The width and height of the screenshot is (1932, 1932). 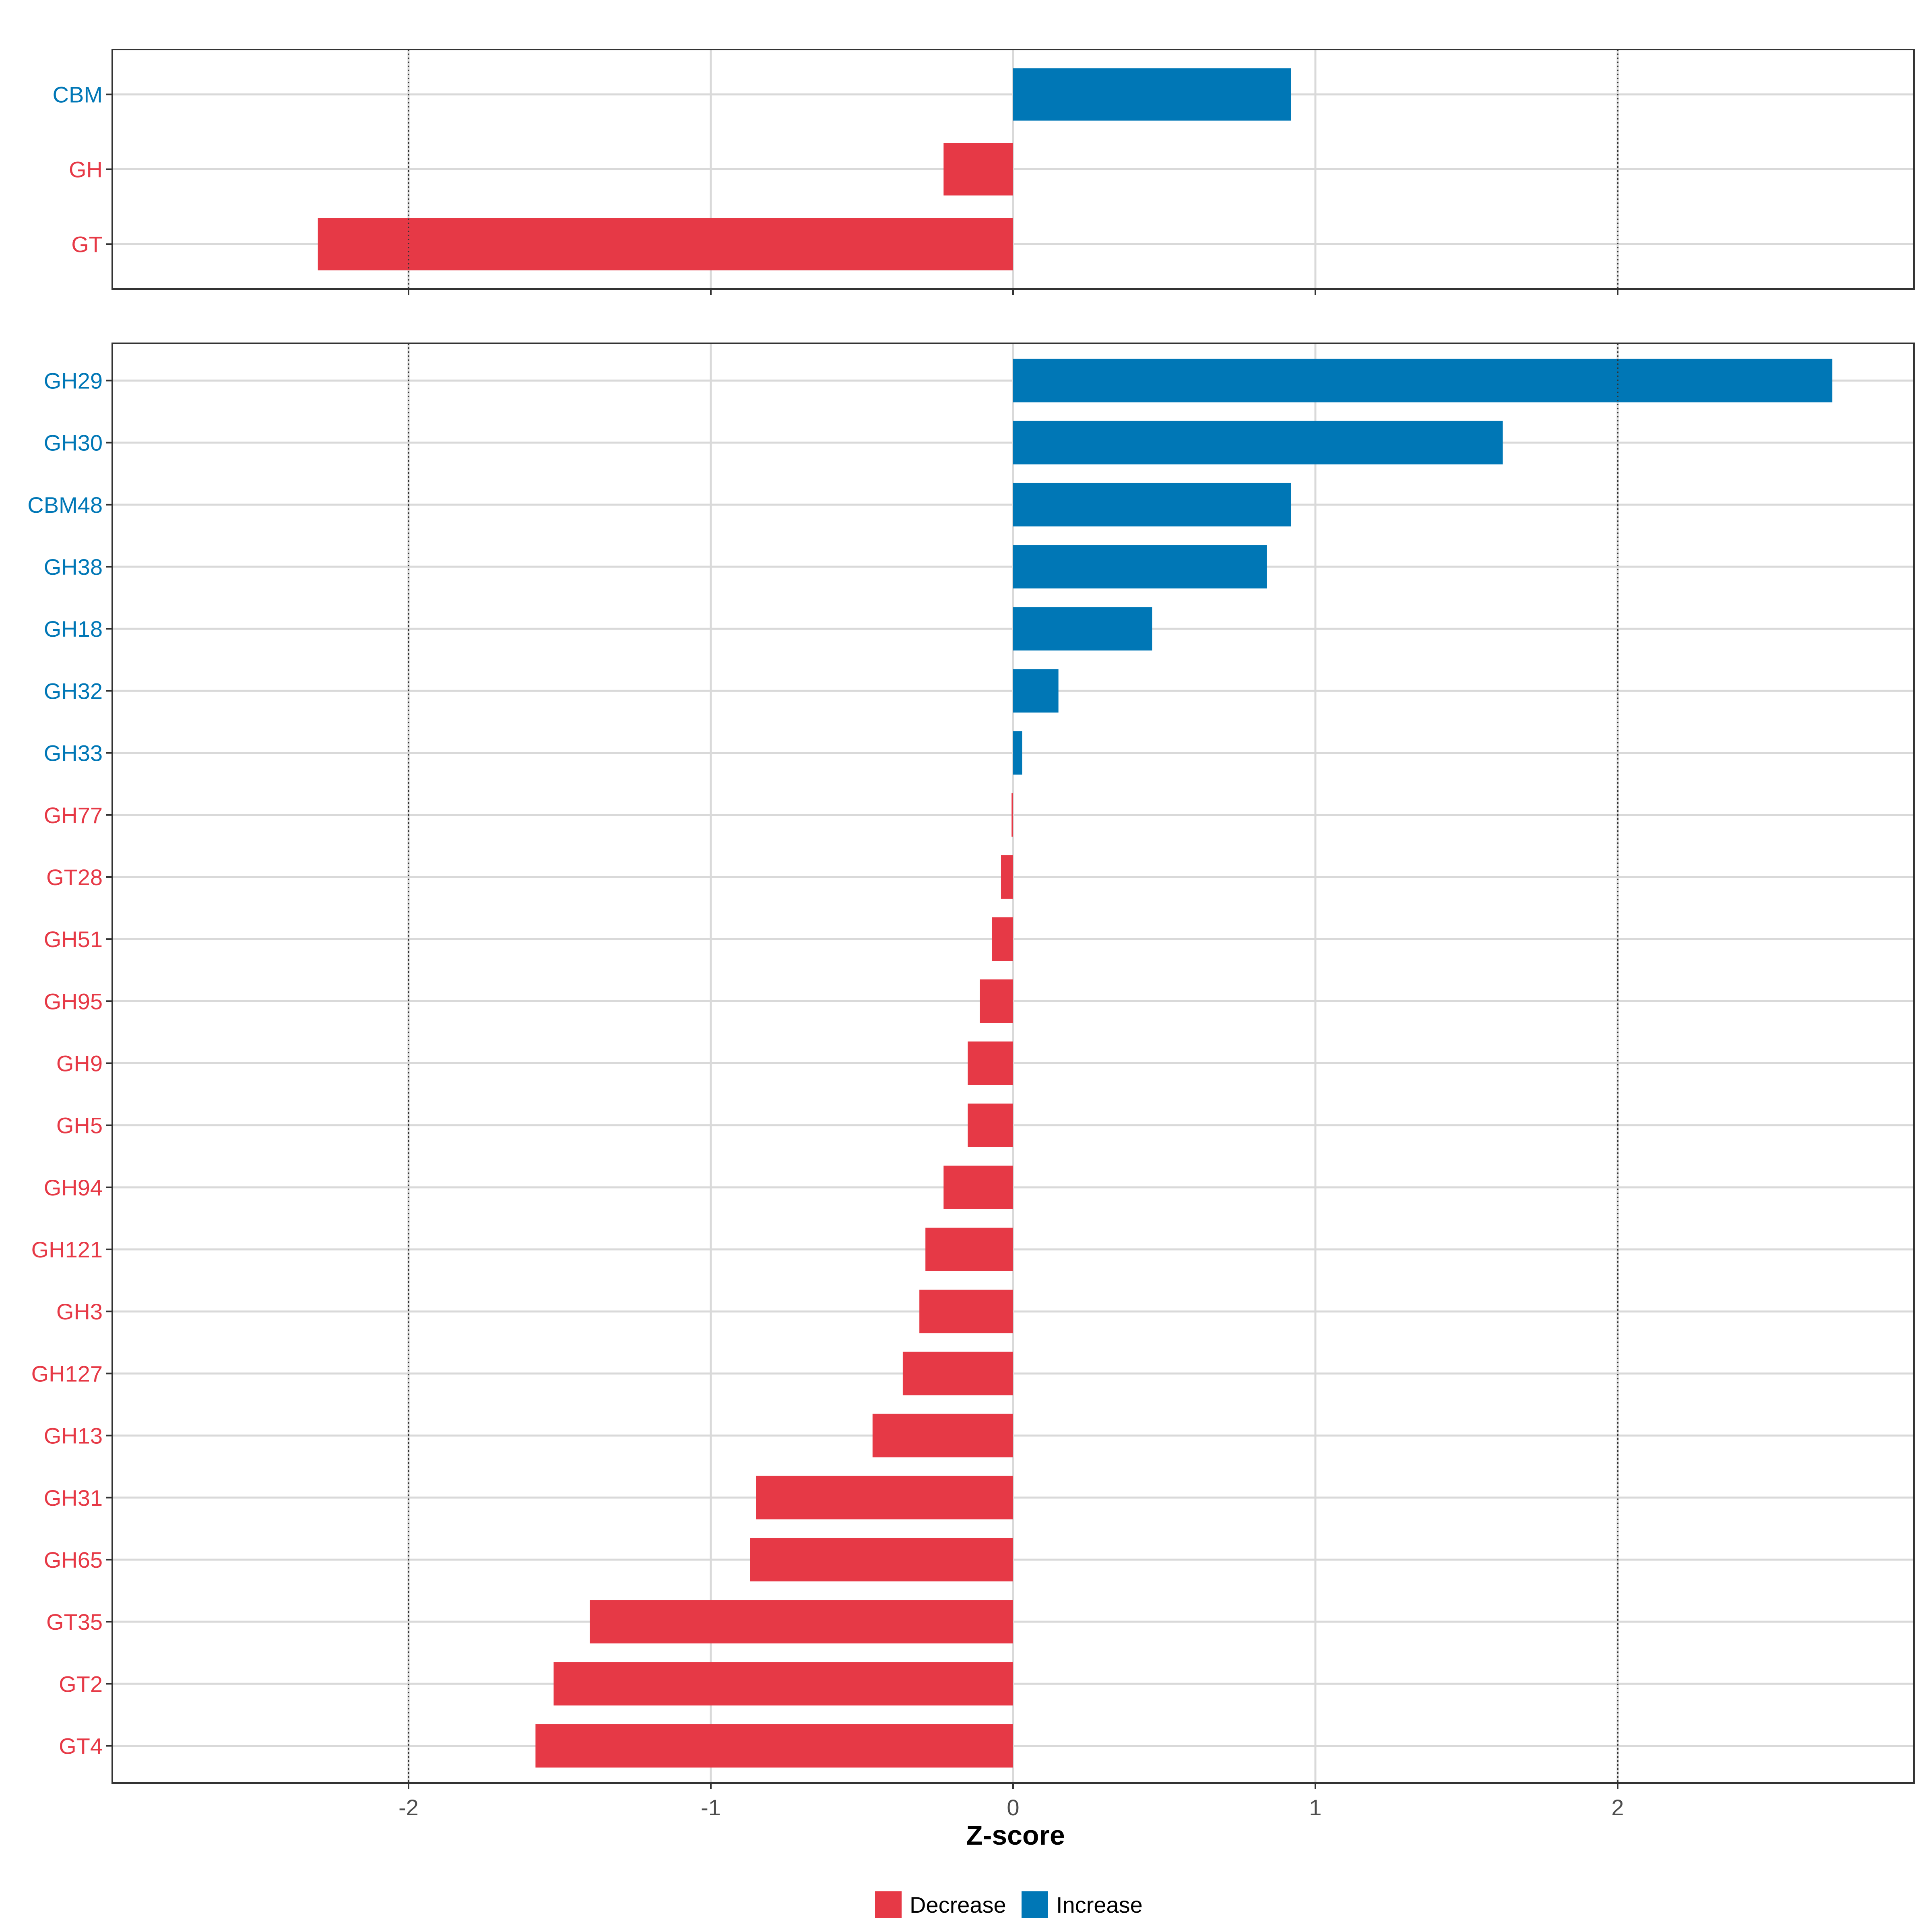 What do you see at coordinates (73, 691) in the screenshot?
I see `category-label: GH32` at bounding box center [73, 691].